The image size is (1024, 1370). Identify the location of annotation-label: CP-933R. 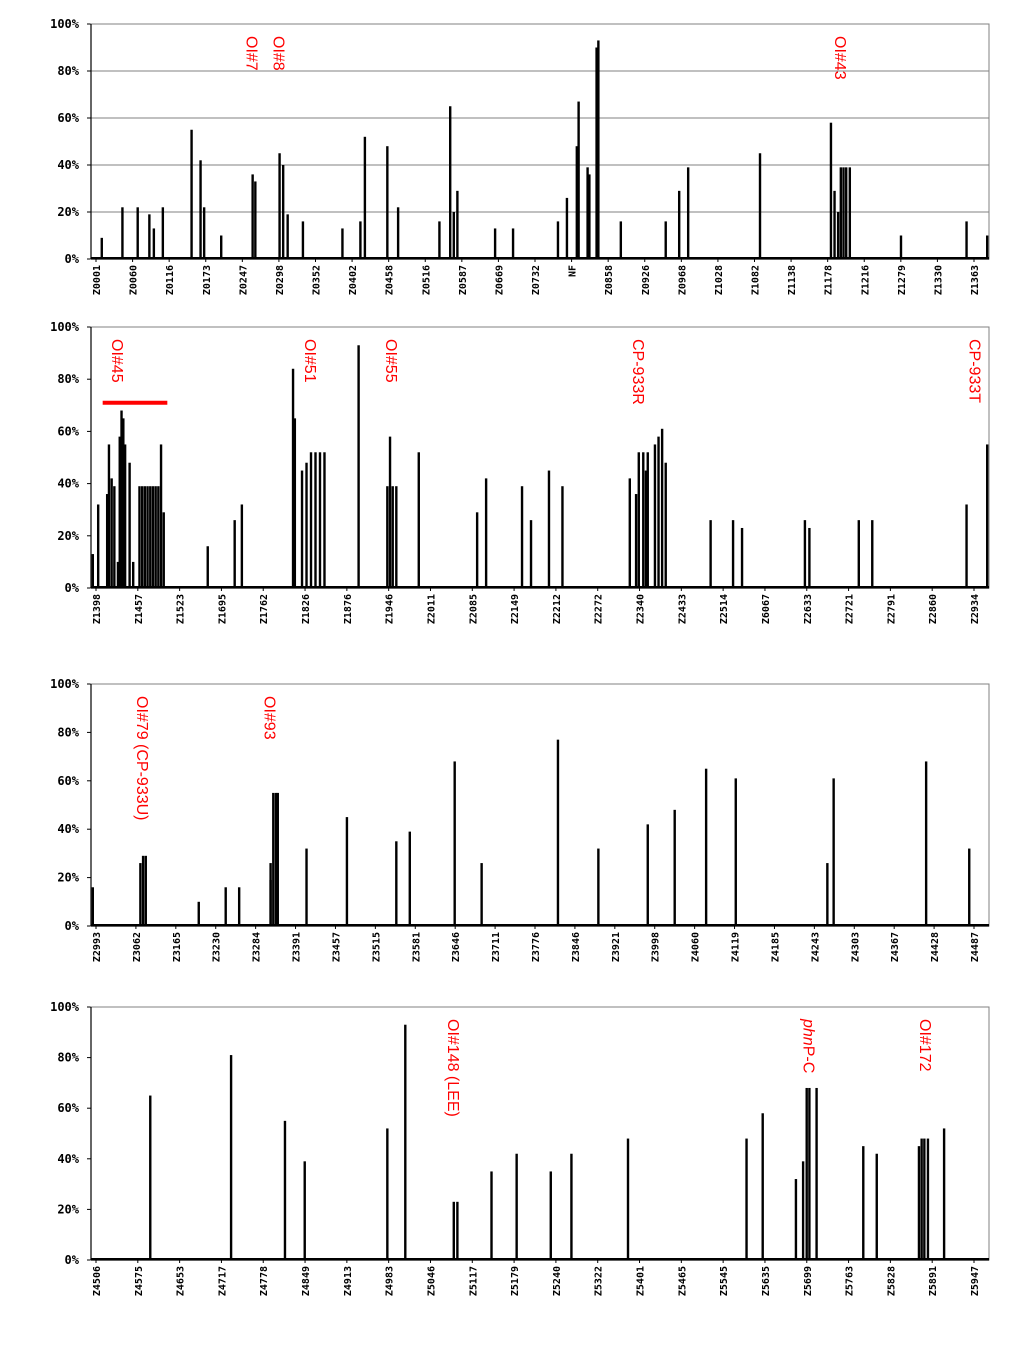
(637, 372).